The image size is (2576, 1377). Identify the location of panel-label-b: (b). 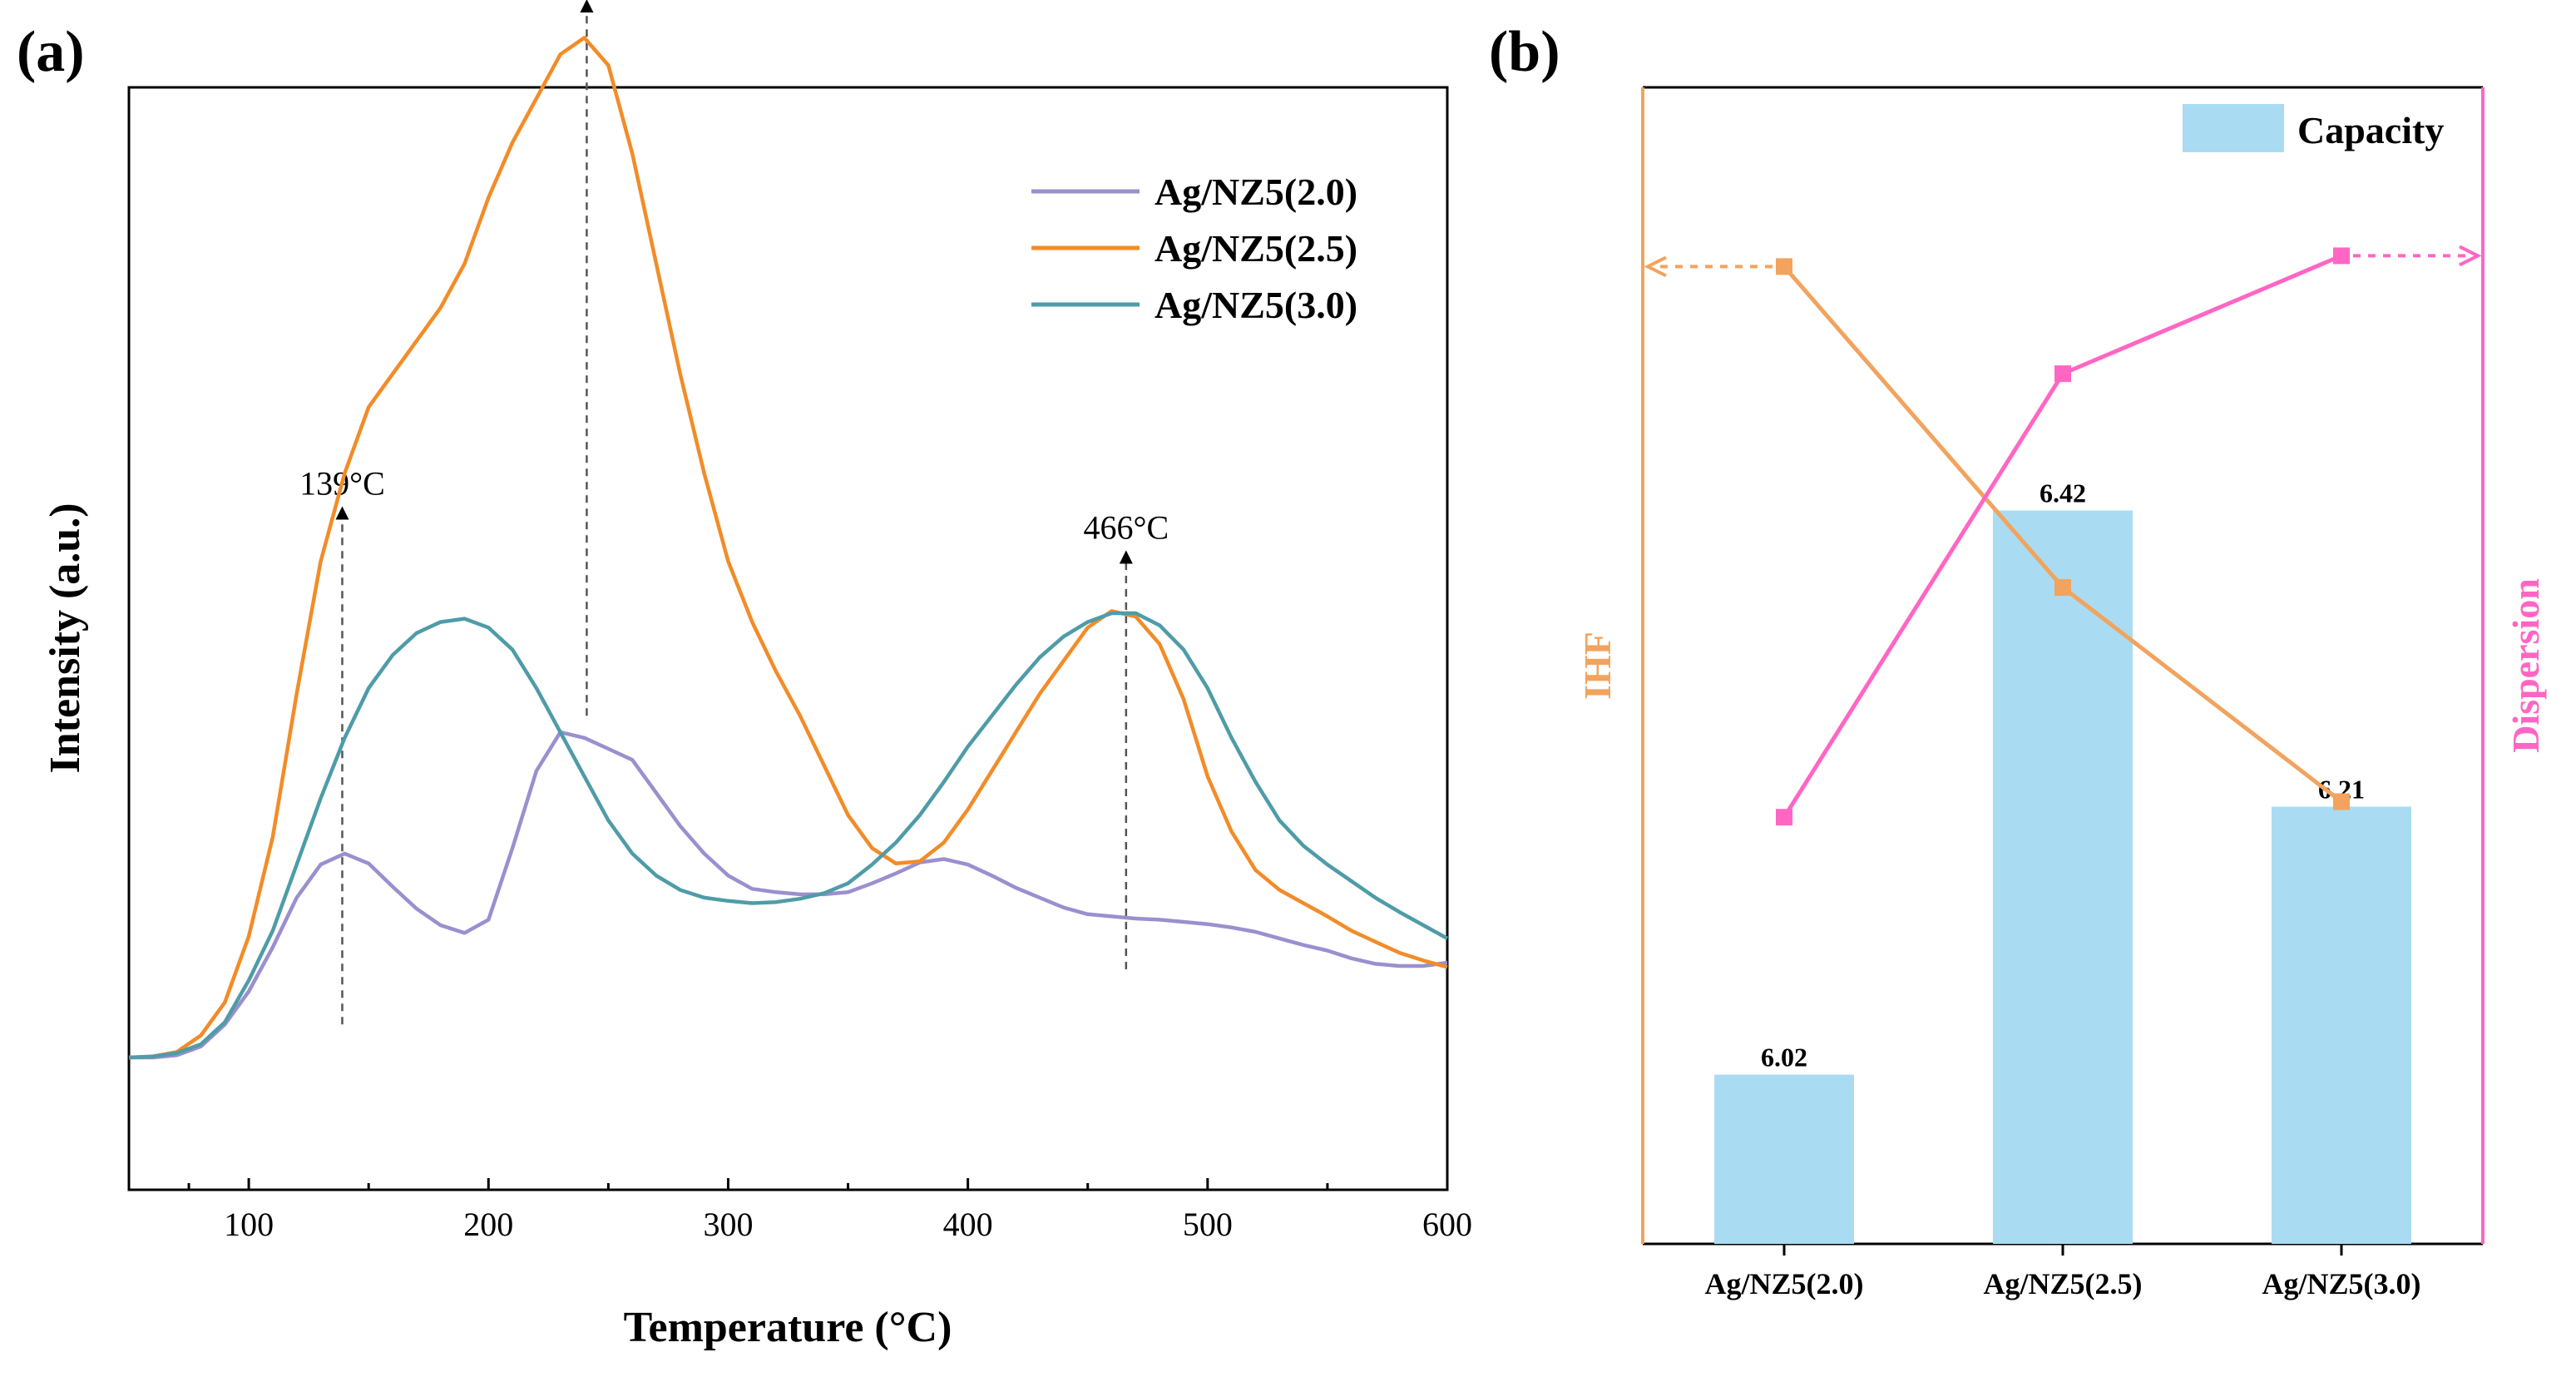
(1524, 52).